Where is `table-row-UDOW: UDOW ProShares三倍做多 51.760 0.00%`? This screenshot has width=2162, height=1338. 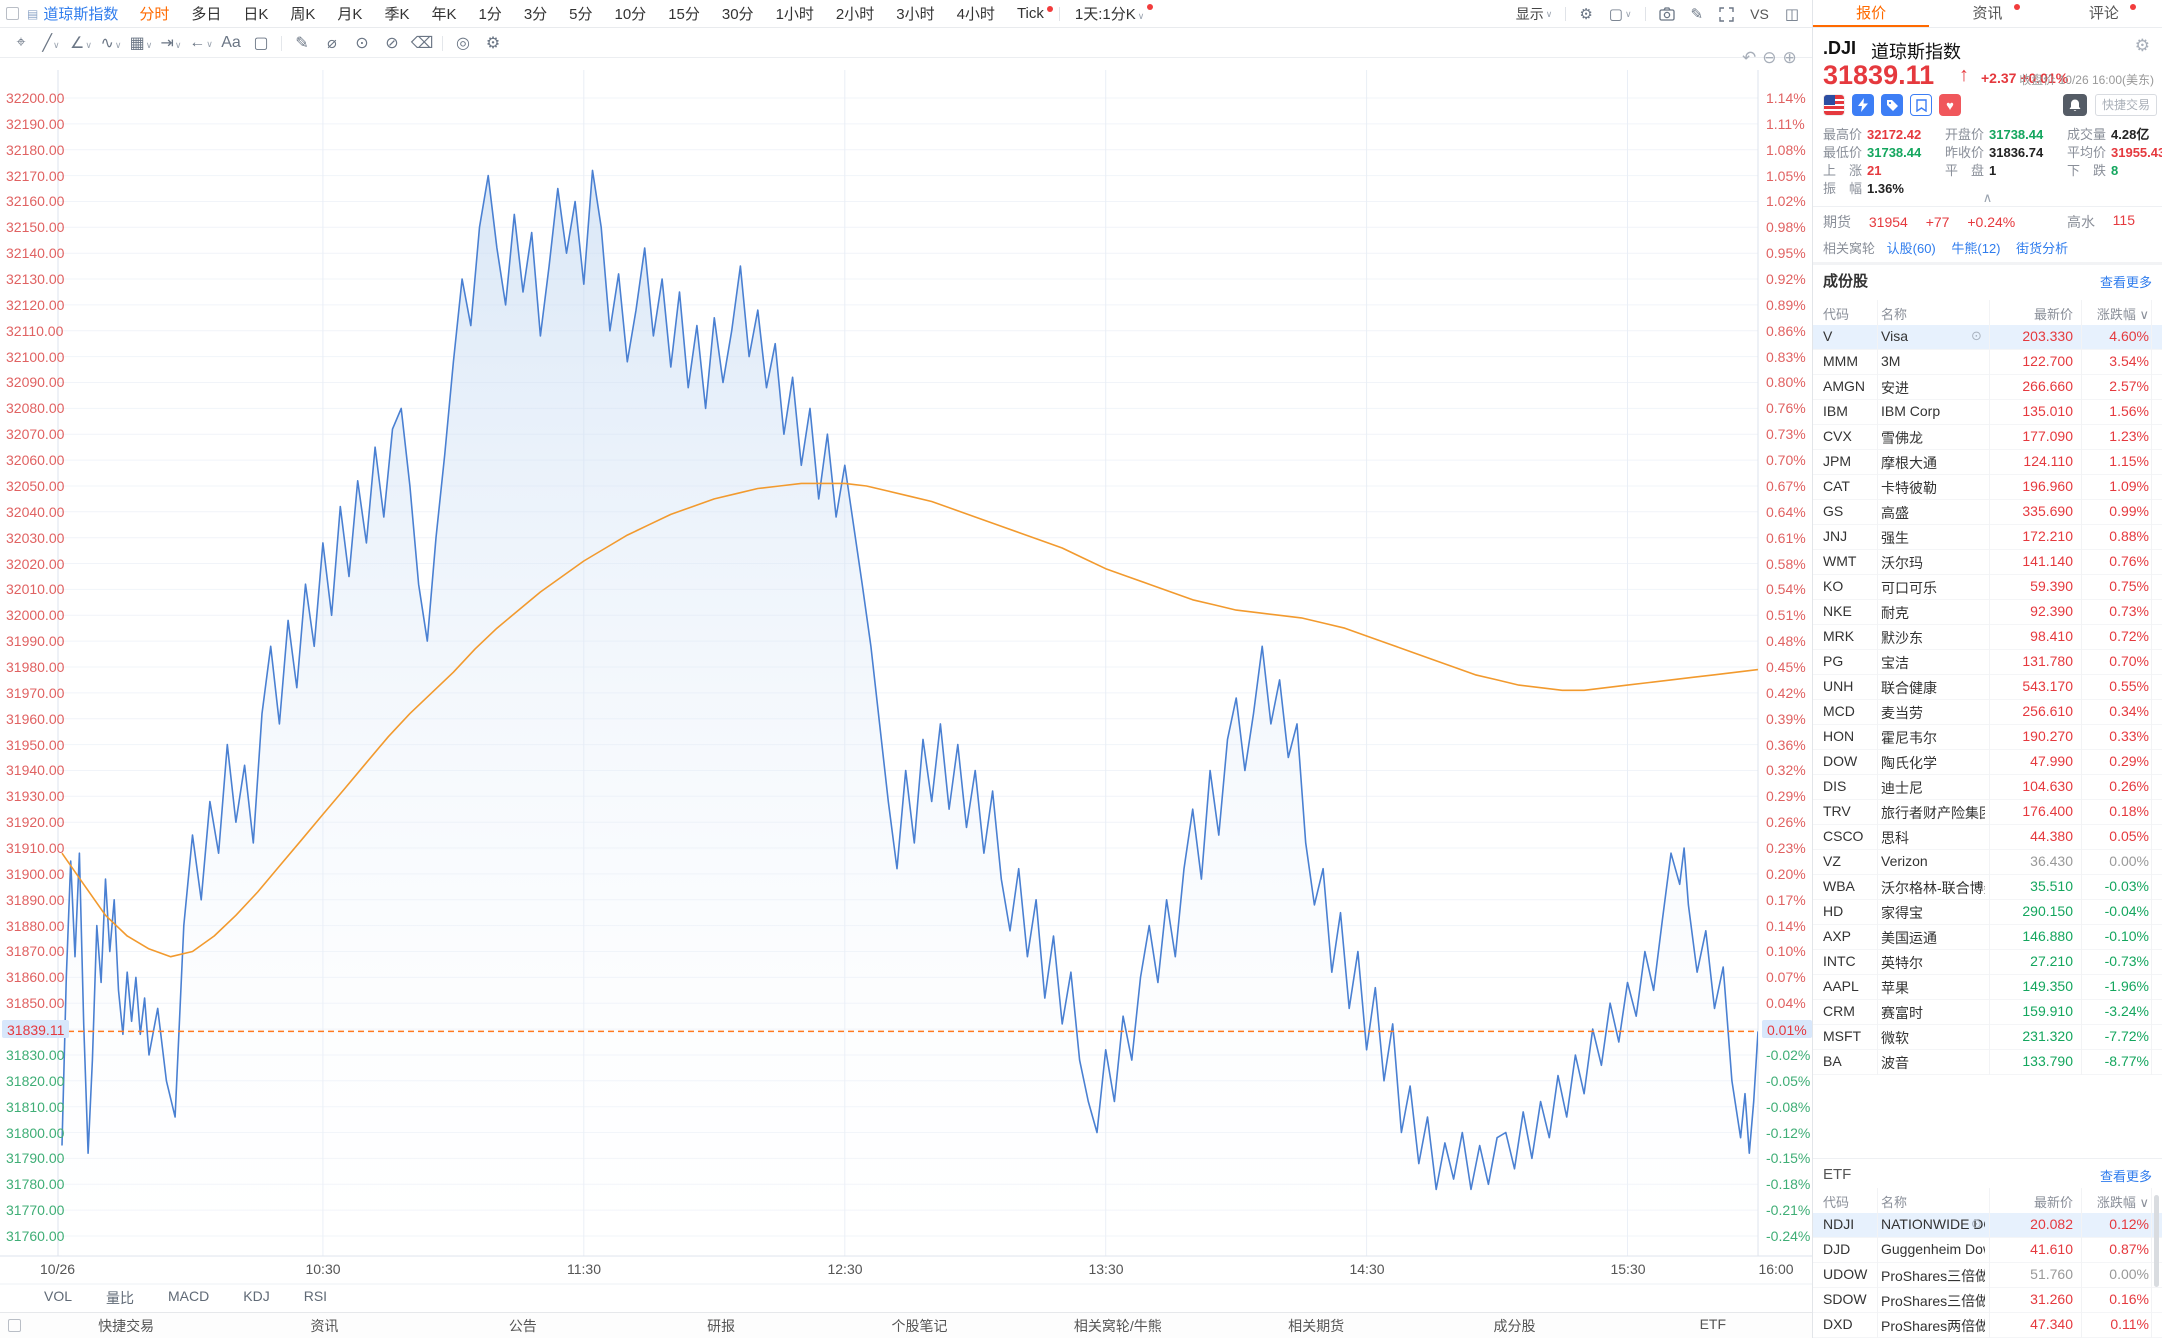
table-row-UDOW: UDOW ProShares三倍做多 51.760 0.00% is located at coordinates (1987, 1275).